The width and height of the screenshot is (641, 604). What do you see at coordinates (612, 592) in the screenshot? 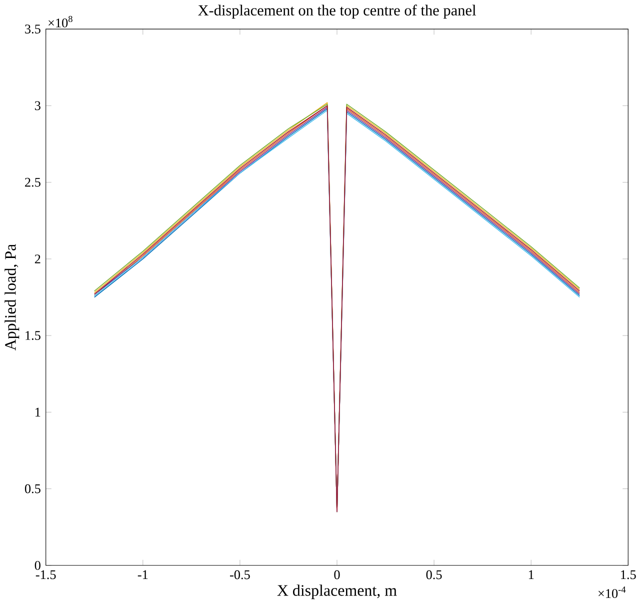
I see `text: ×10$^{-4}$` at bounding box center [612, 592].